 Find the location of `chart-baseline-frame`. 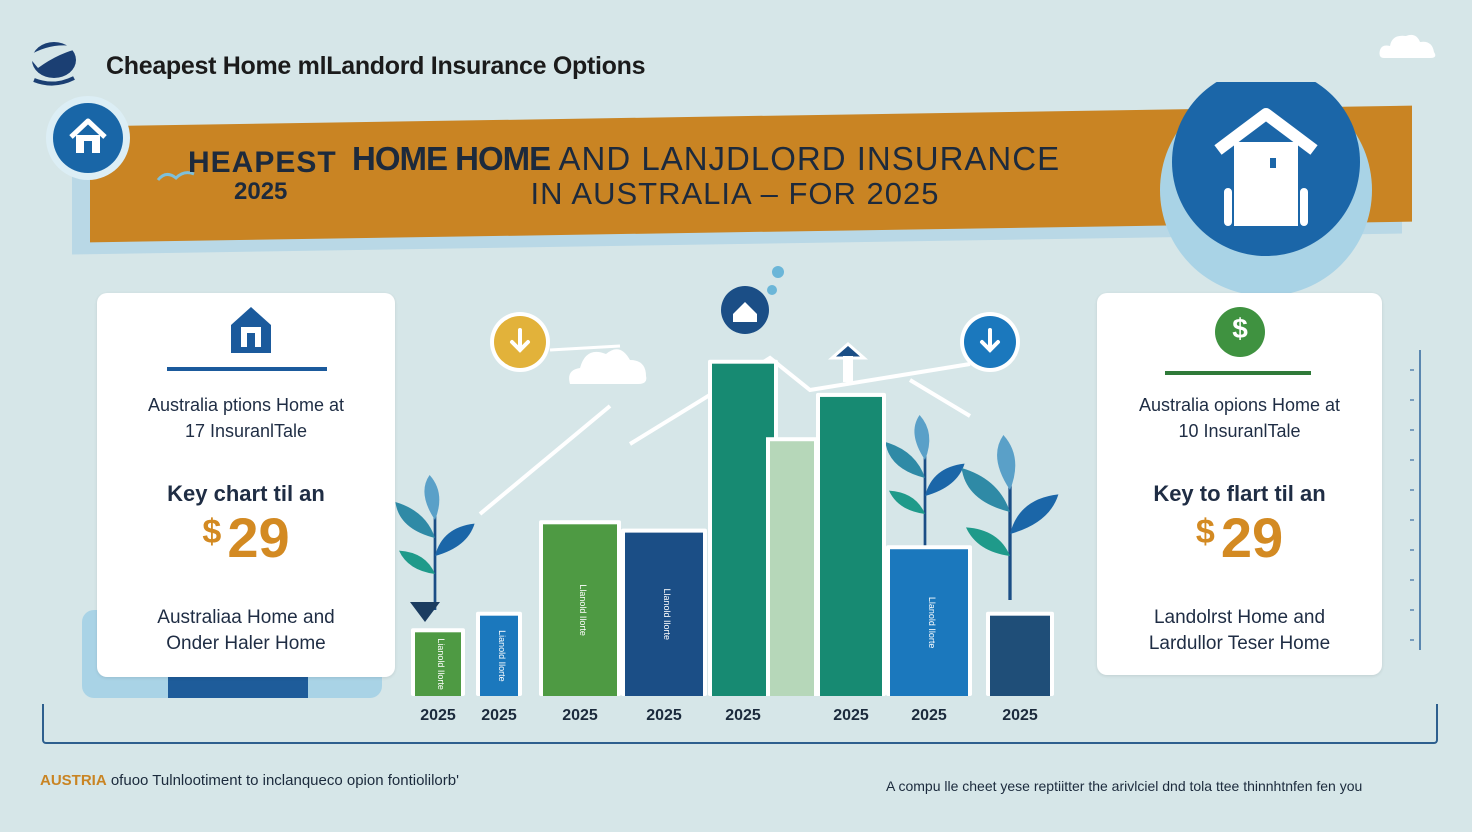

chart-baseline-frame is located at coordinates (740, 724).